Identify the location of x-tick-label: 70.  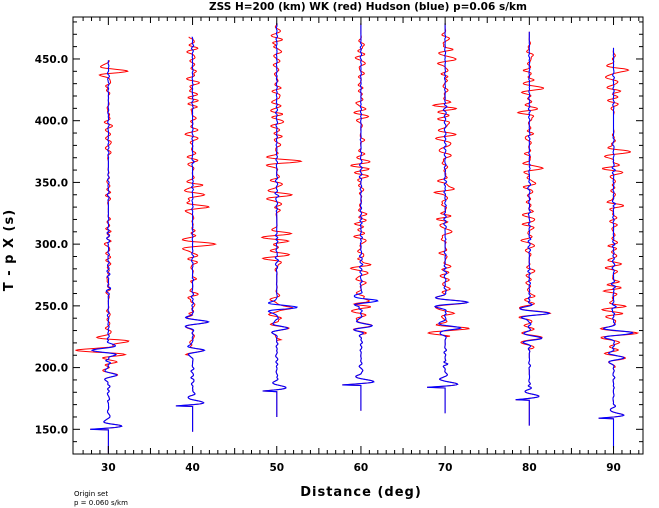
(445, 468).